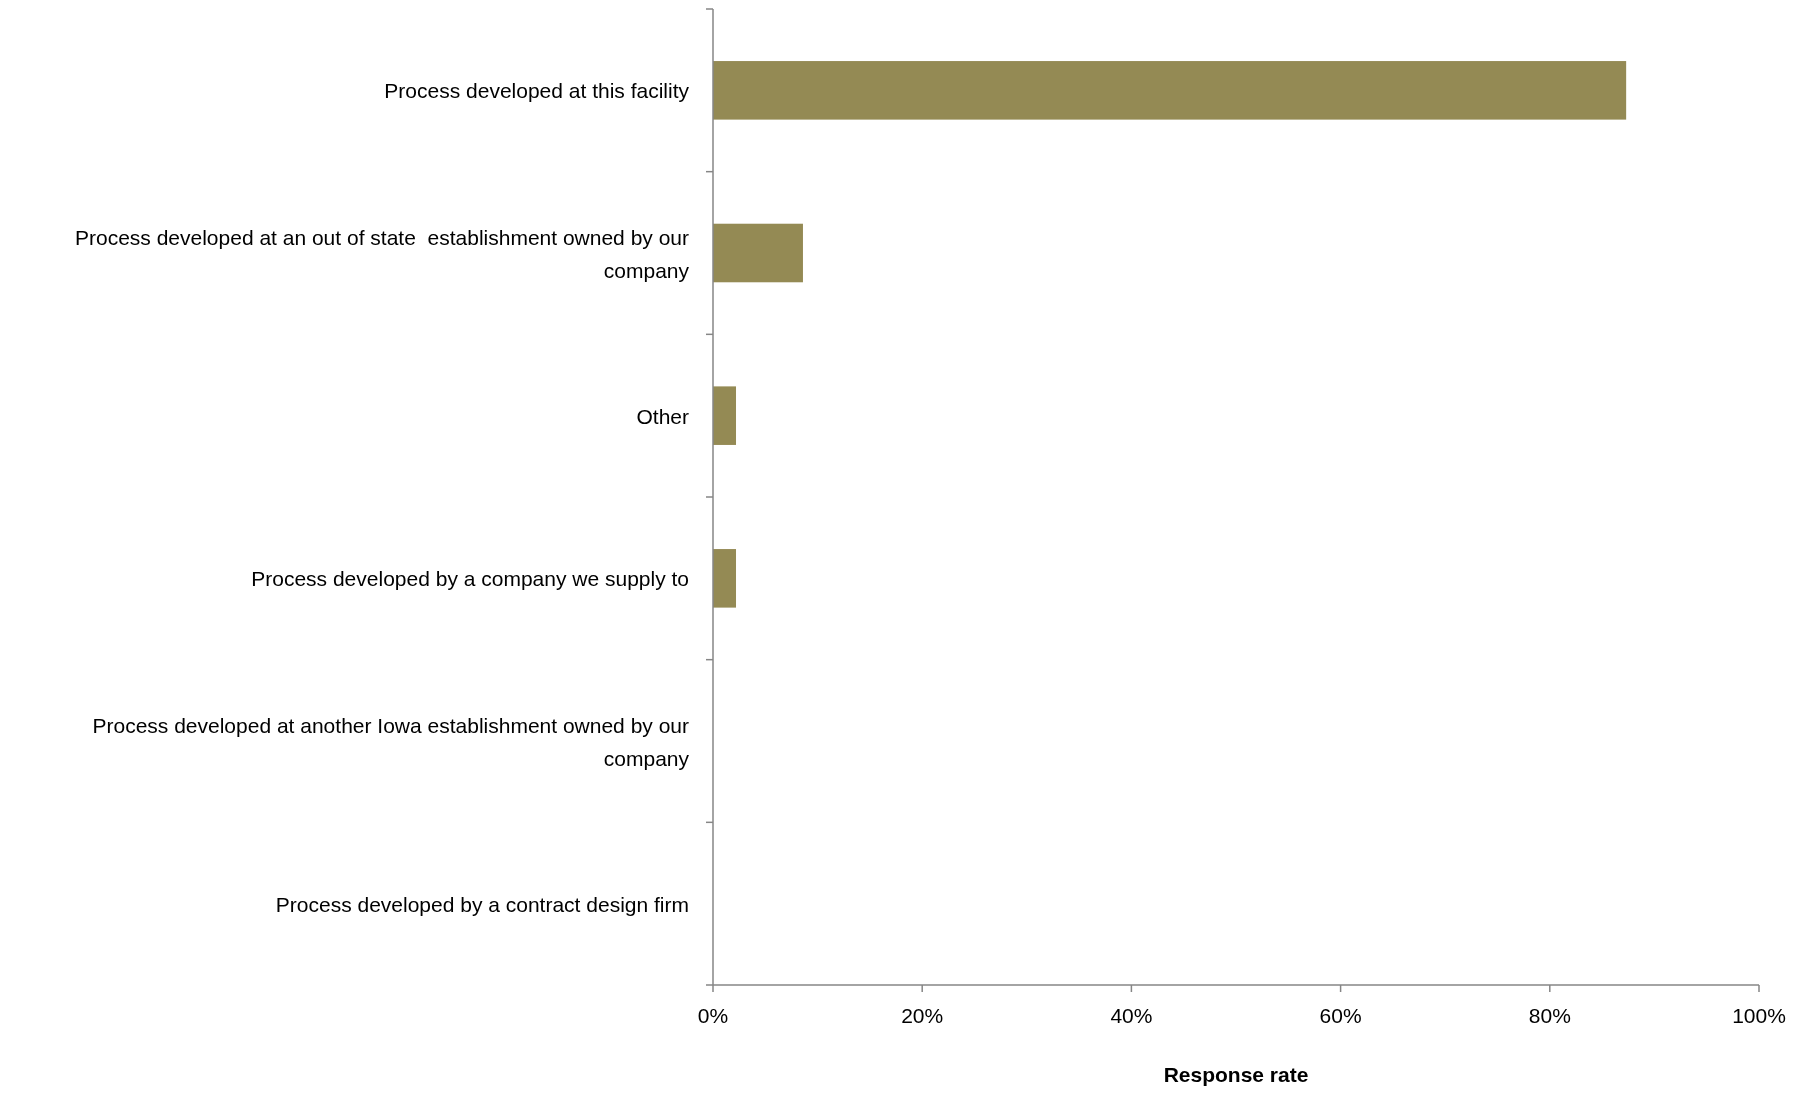 This screenshot has width=1810, height=1094. Describe the element at coordinates (922, 1015) in the screenshot. I see `x-tick-label: 20%` at that location.